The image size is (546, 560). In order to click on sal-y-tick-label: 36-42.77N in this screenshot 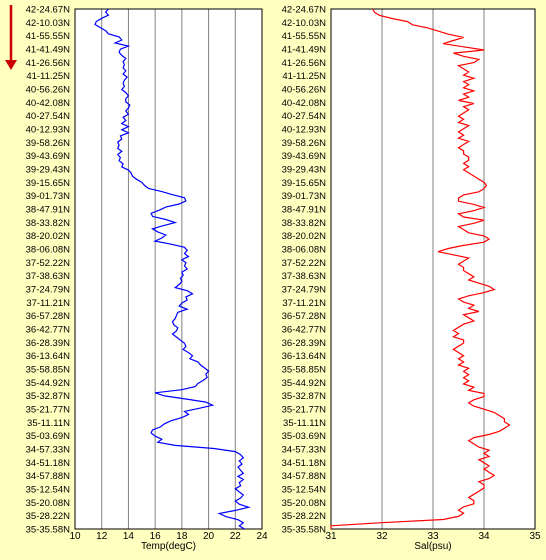, I will do `click(304, 330)`.